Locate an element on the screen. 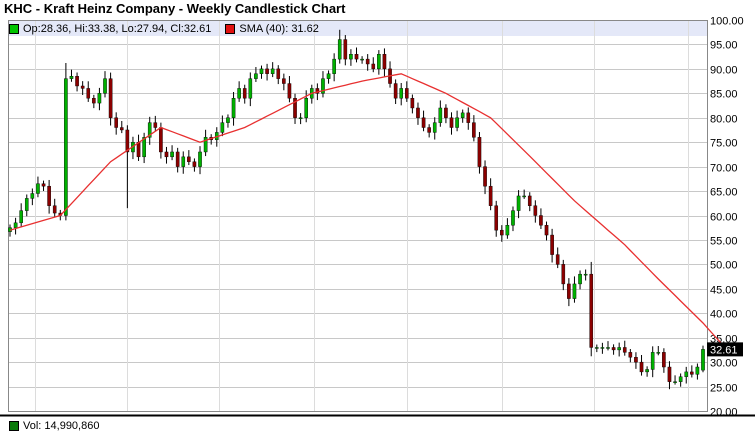 This screenshot has height=434, width=755. y-tick-label: 65.00 is located at coordinates (724, 193).